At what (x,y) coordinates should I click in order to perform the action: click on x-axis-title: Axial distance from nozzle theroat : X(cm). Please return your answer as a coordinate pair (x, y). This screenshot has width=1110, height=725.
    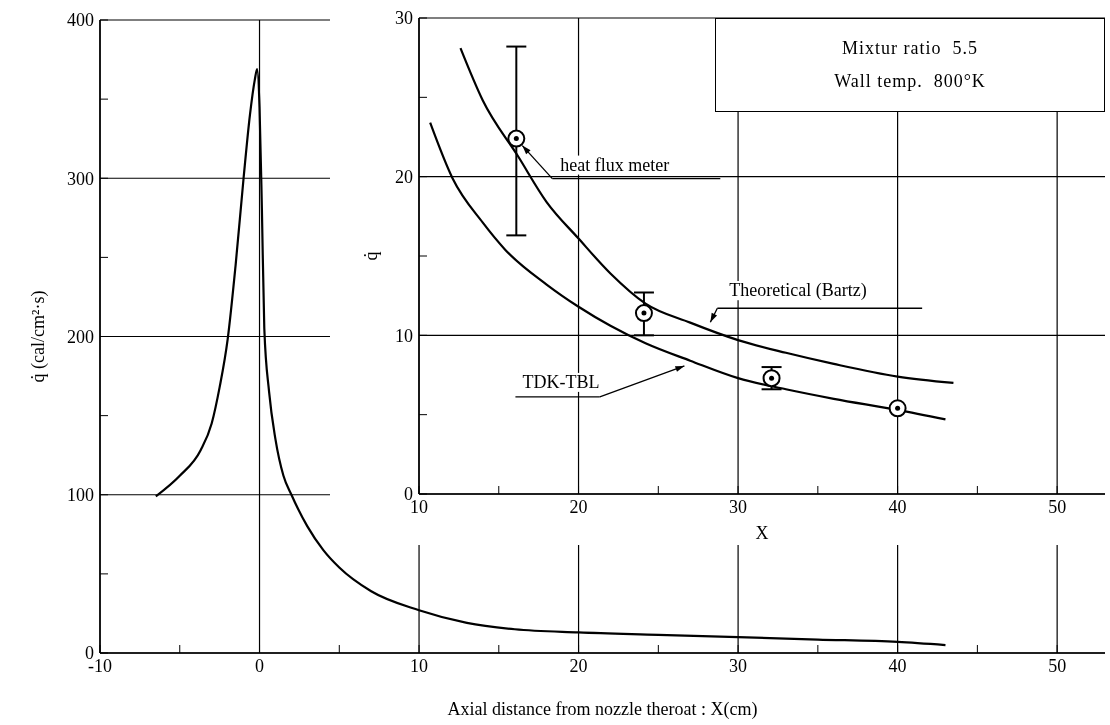
    Looking at the image, I should click on (602, 709).